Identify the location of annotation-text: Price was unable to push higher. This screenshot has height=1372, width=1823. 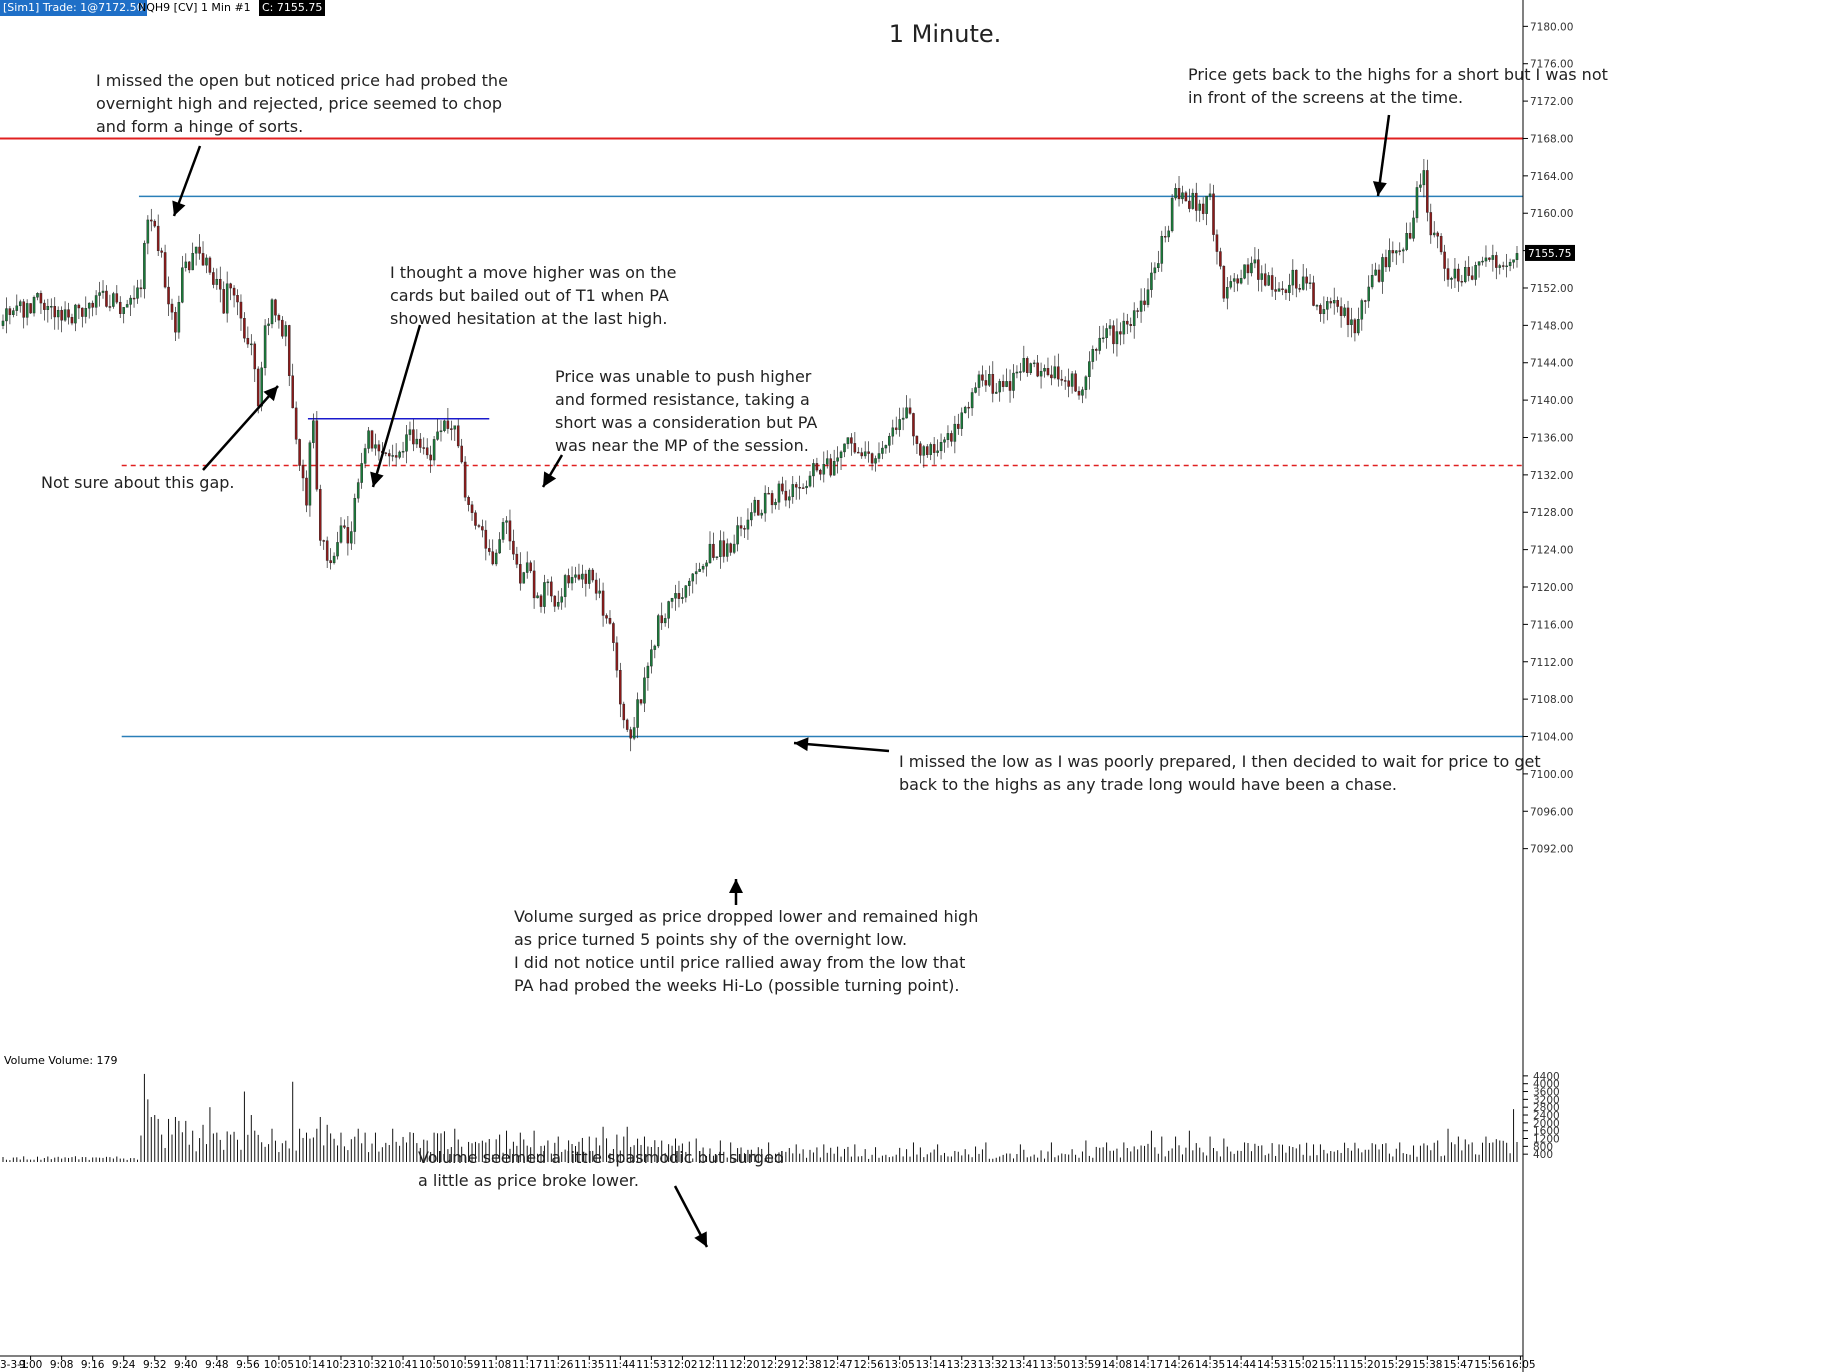
(683, 376).